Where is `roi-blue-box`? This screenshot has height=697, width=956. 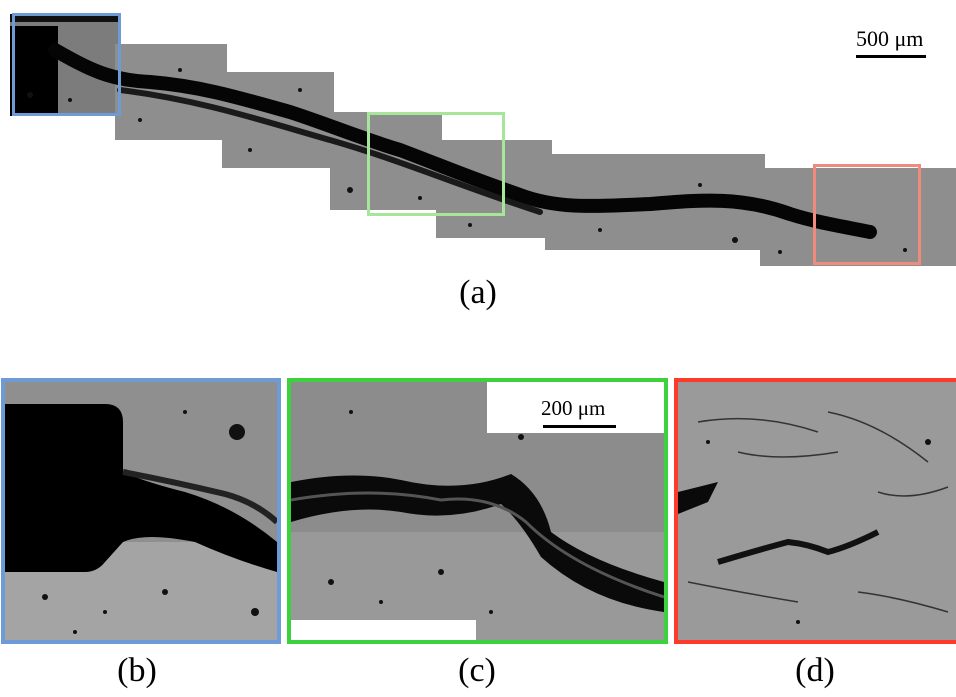 roi-blue-box is located at coordinates (66, 64).